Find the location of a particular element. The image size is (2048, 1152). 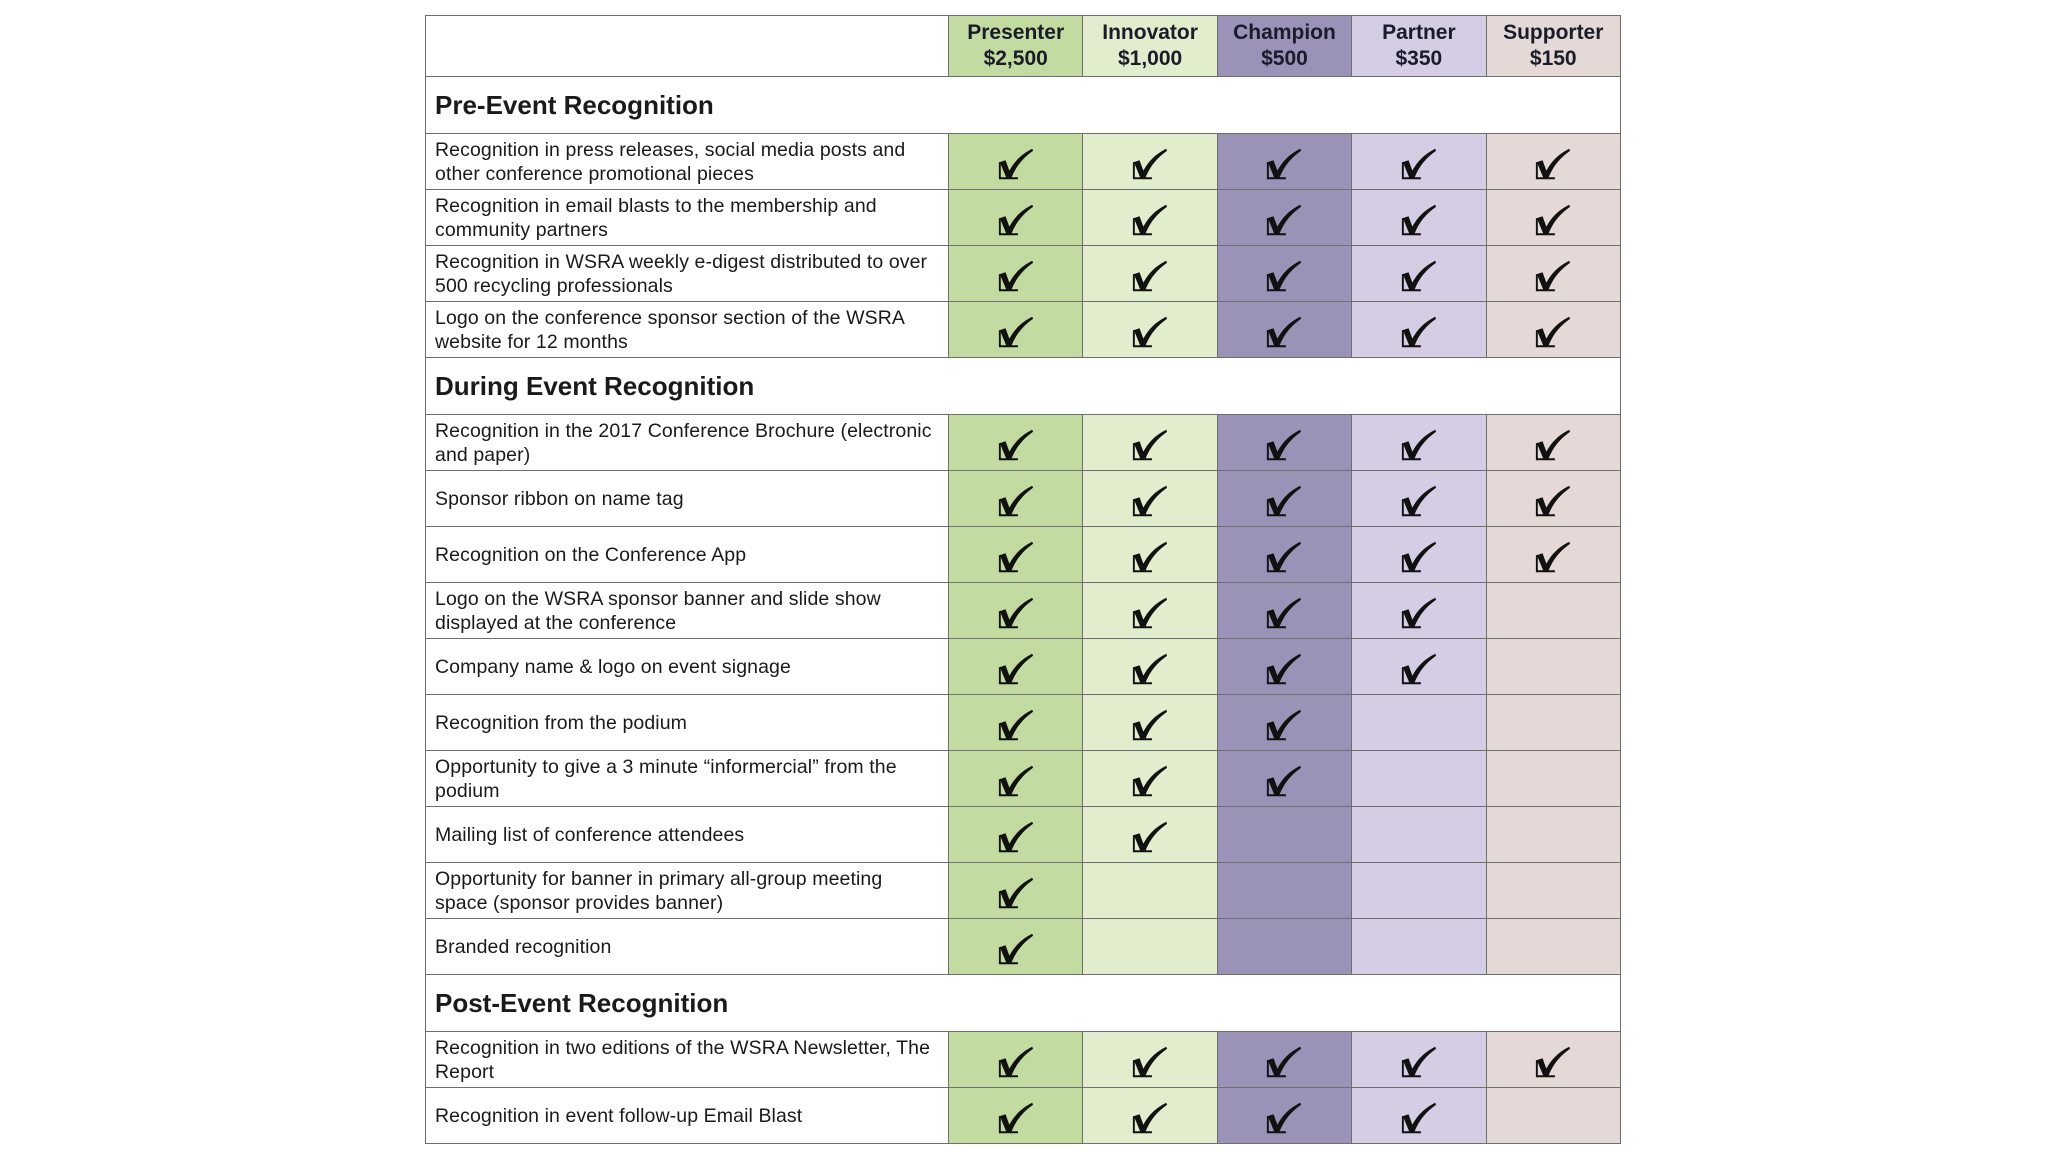

section-title: During Event Recognition is located at coordinates (1023, 386).